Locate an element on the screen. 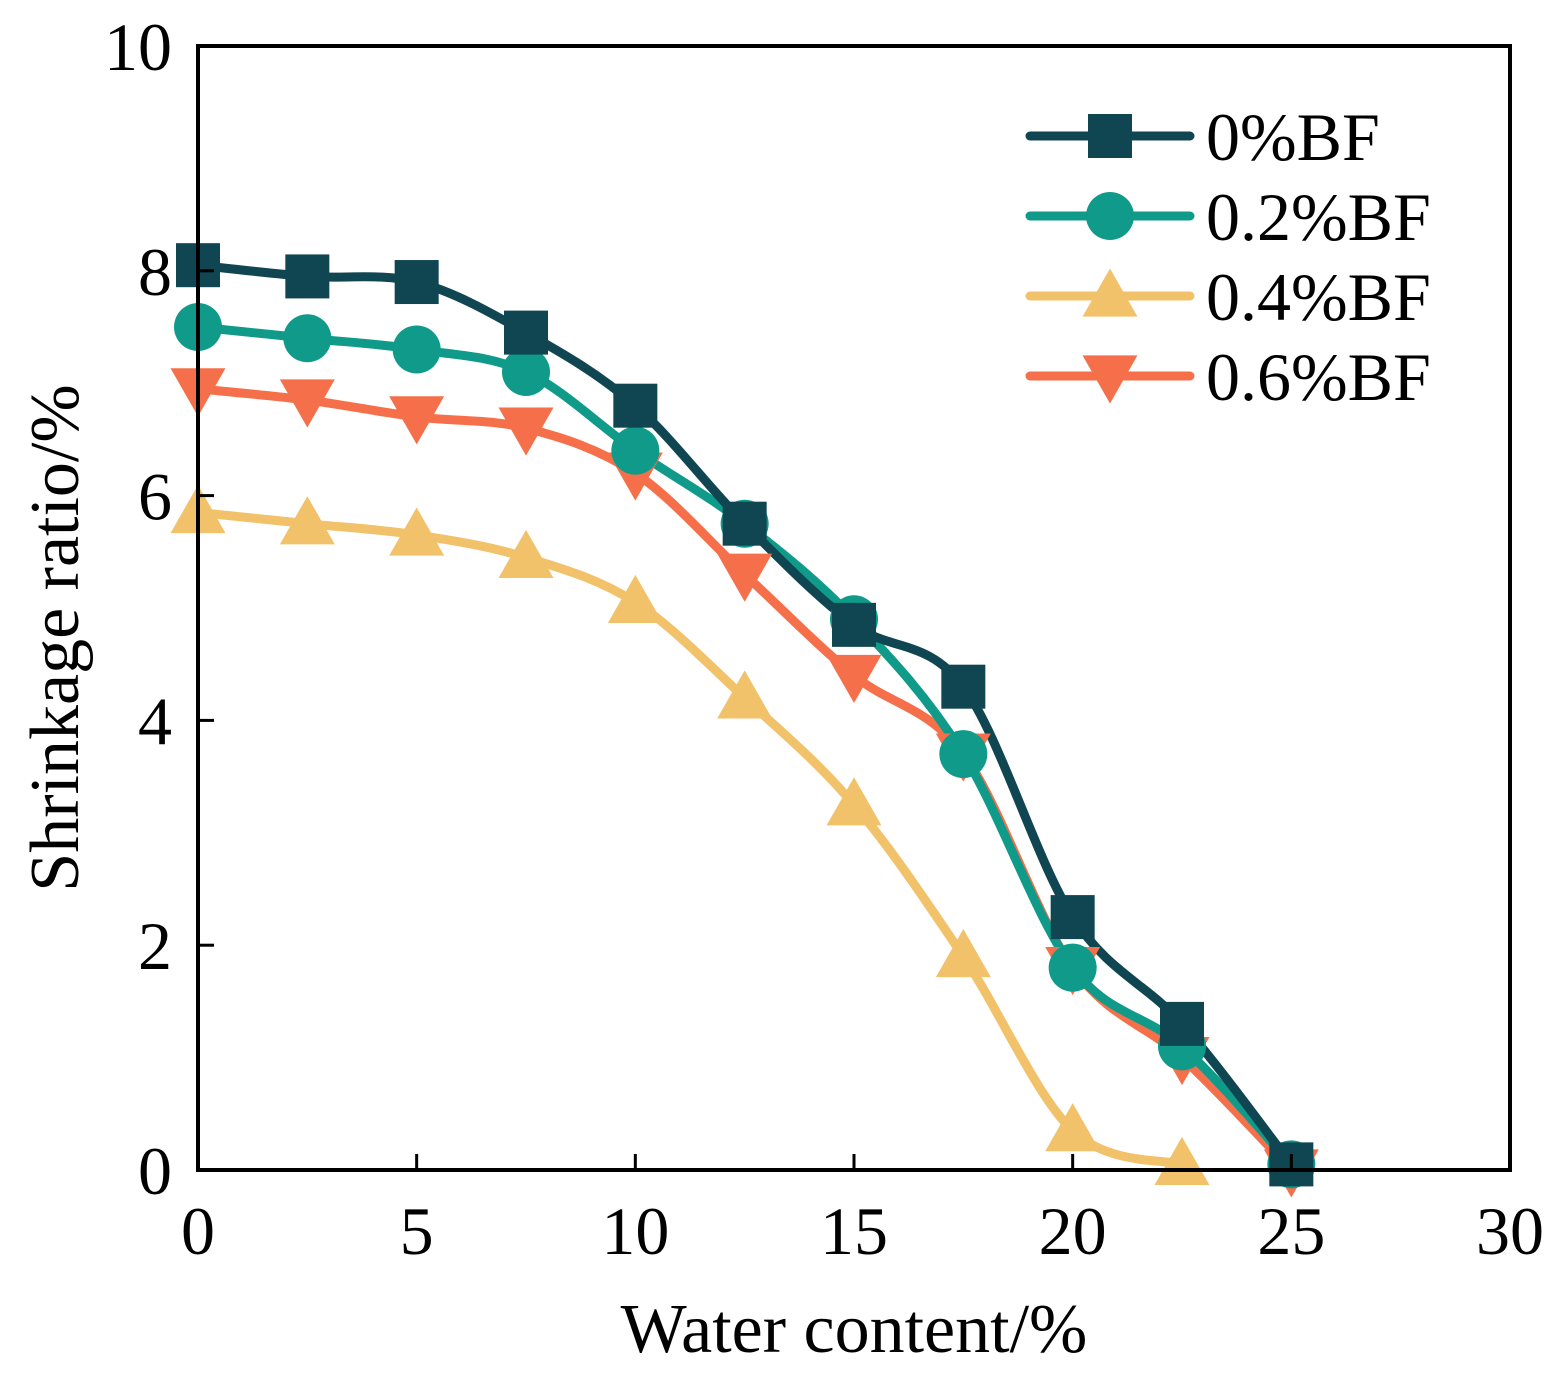  y-tick-label: 2 is located at coordinates (155, 946).